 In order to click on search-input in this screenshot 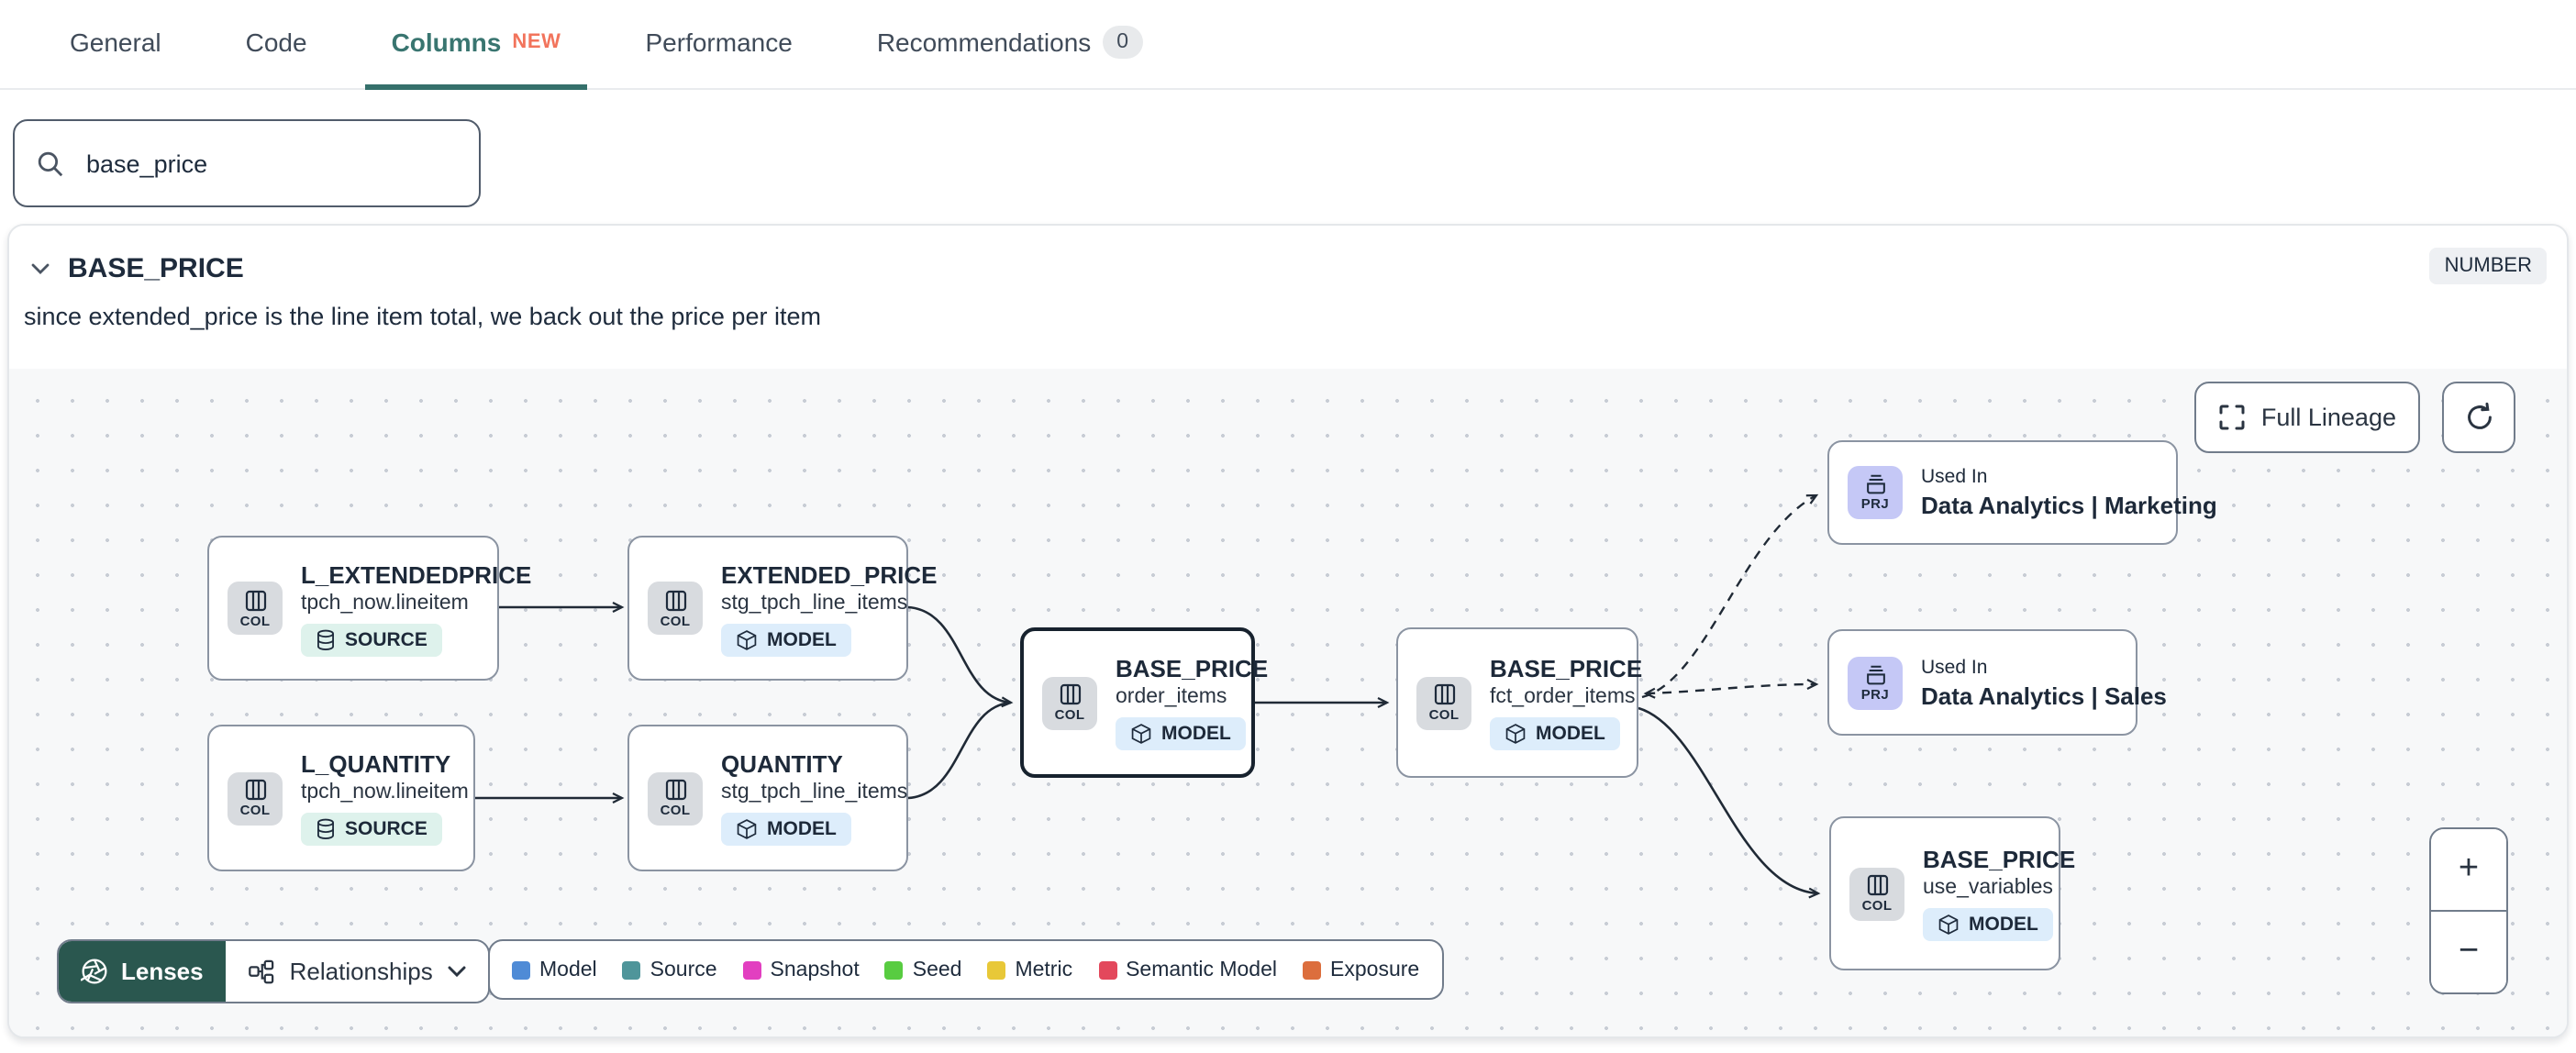, I will do `click(270, 163)`.